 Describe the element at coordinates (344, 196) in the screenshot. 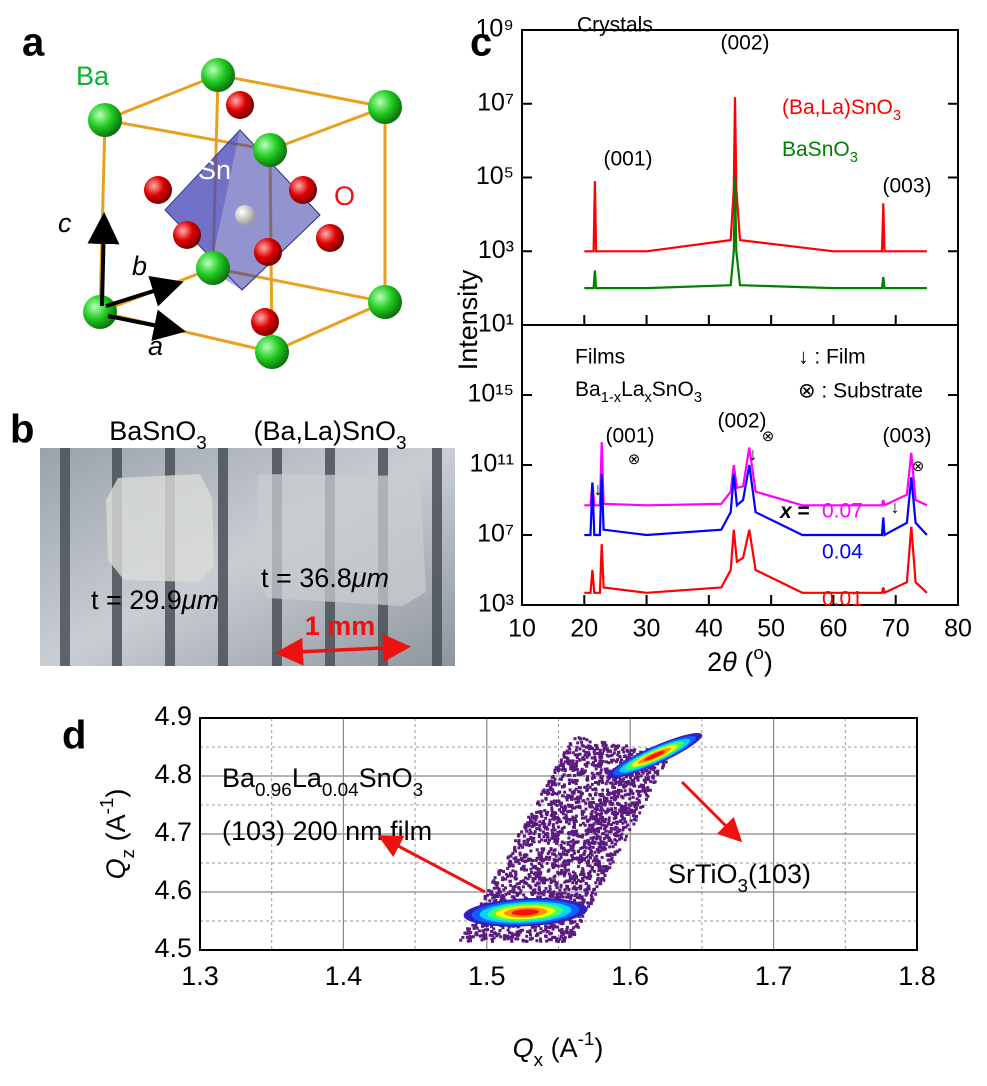

I see `atom-label: O` at that location.